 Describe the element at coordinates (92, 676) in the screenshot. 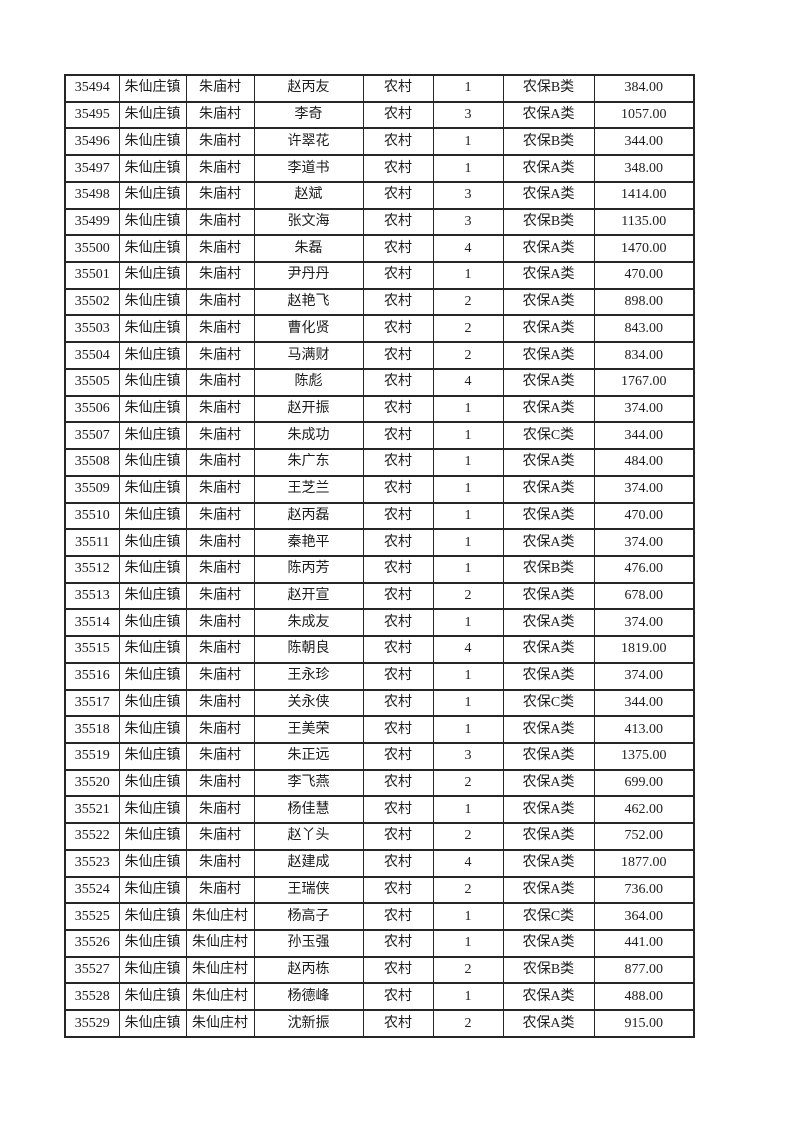

I see `cell-record_no: 35516` at that location.